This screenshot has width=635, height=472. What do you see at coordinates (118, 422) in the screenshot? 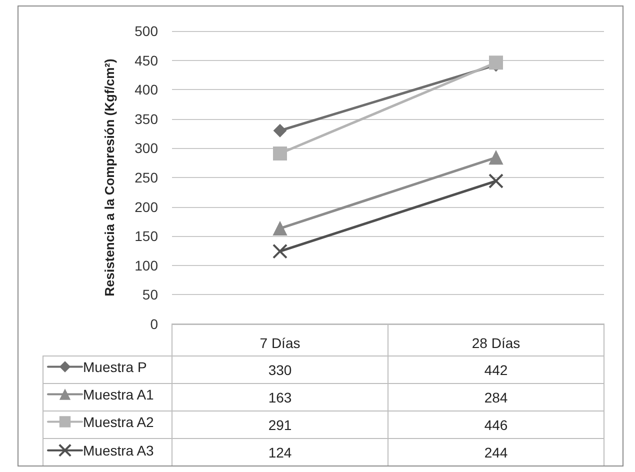
I see `legend-label: Muestra A2` at bounding box center [118, 422].